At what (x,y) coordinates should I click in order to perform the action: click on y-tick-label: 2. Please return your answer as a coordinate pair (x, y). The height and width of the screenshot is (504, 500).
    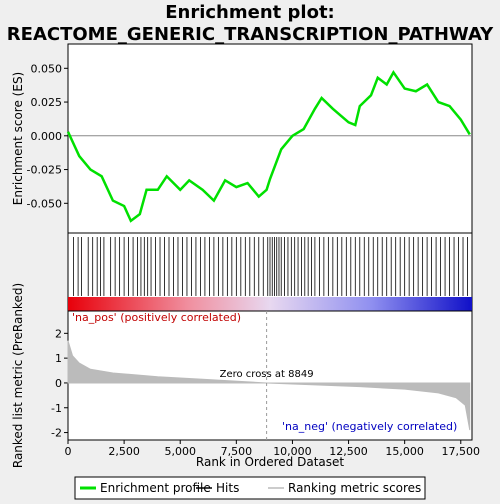
    Looking at the image, I should click on (58, 333).